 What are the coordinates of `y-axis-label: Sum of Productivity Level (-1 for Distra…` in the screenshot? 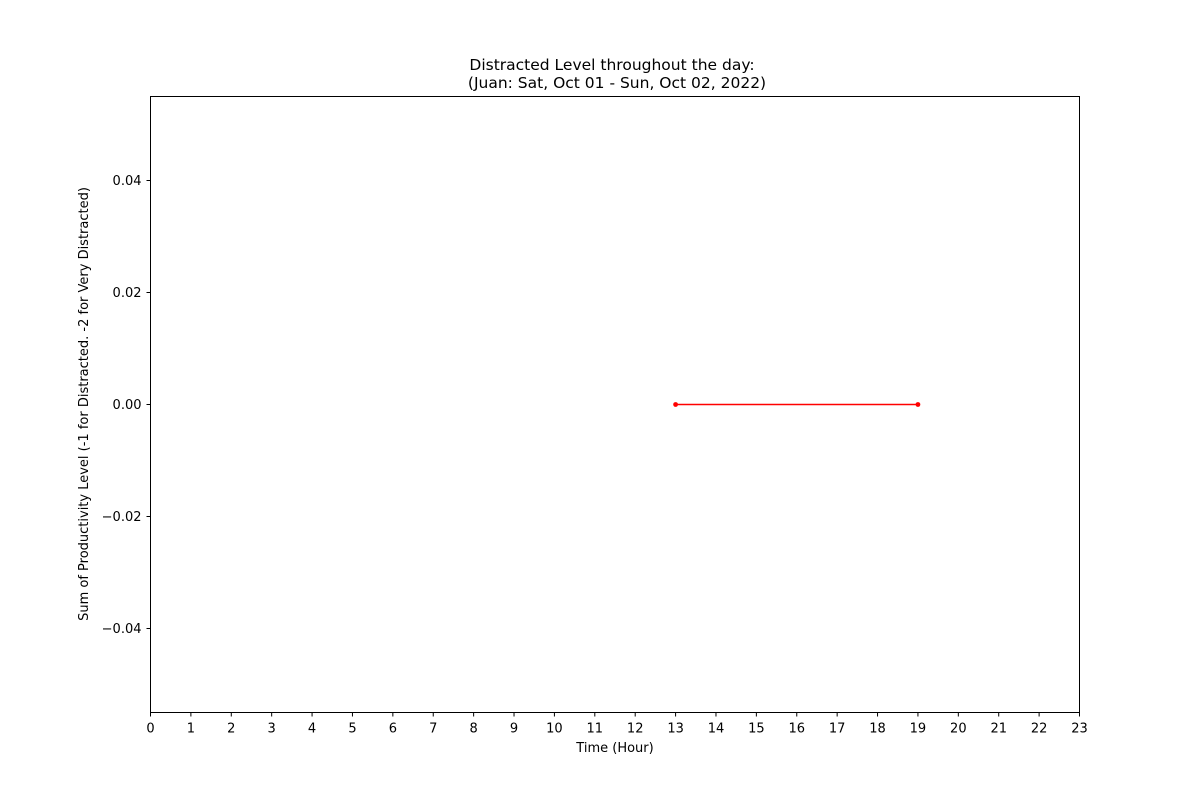 It's located at (84, 404).